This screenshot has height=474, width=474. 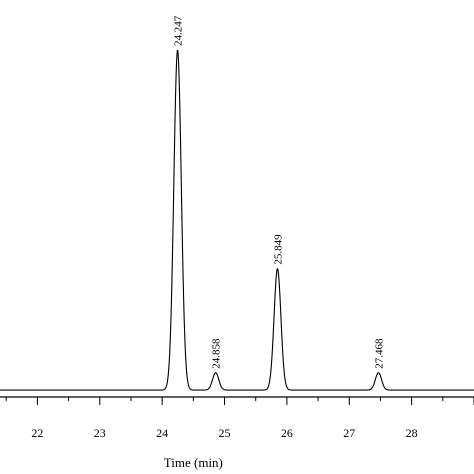 I want to click on x-tick-label: 27, so click(x=349, y=433).